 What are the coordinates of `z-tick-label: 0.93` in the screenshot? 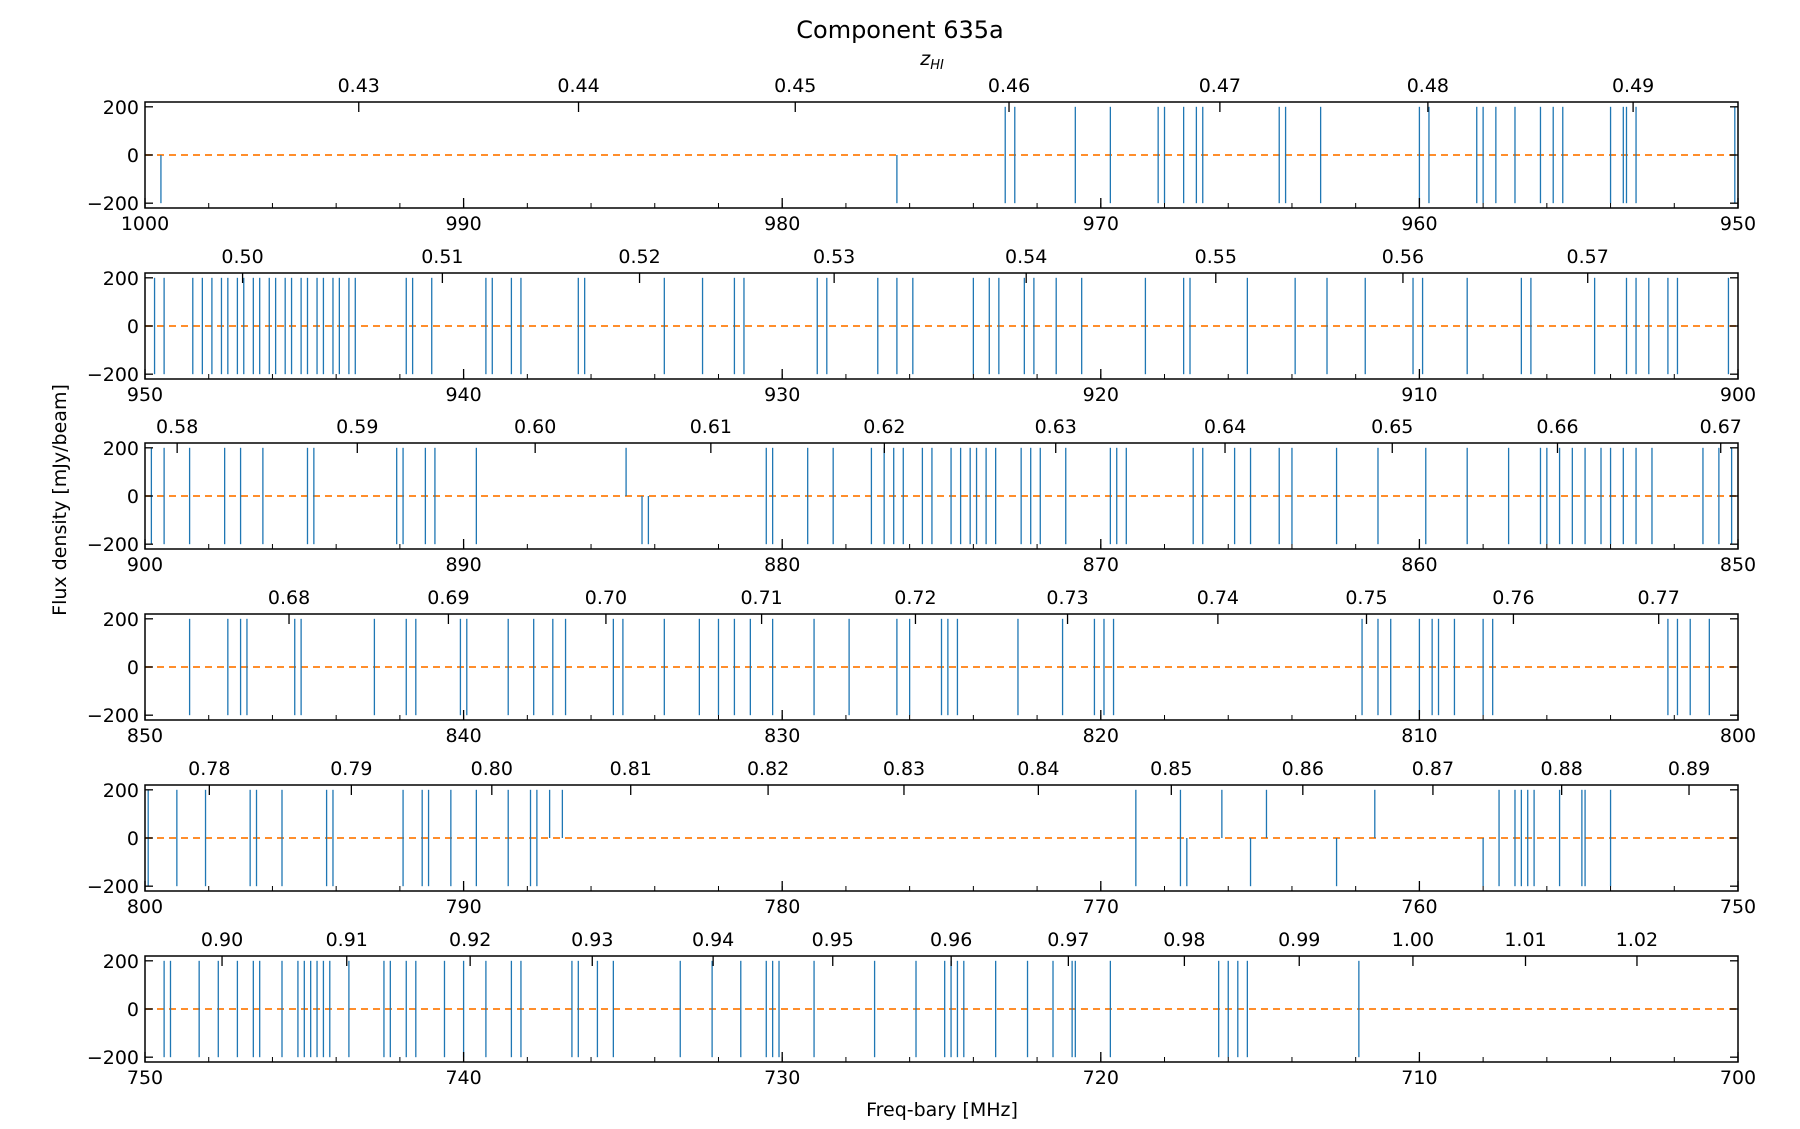 It's located at (592, 940).